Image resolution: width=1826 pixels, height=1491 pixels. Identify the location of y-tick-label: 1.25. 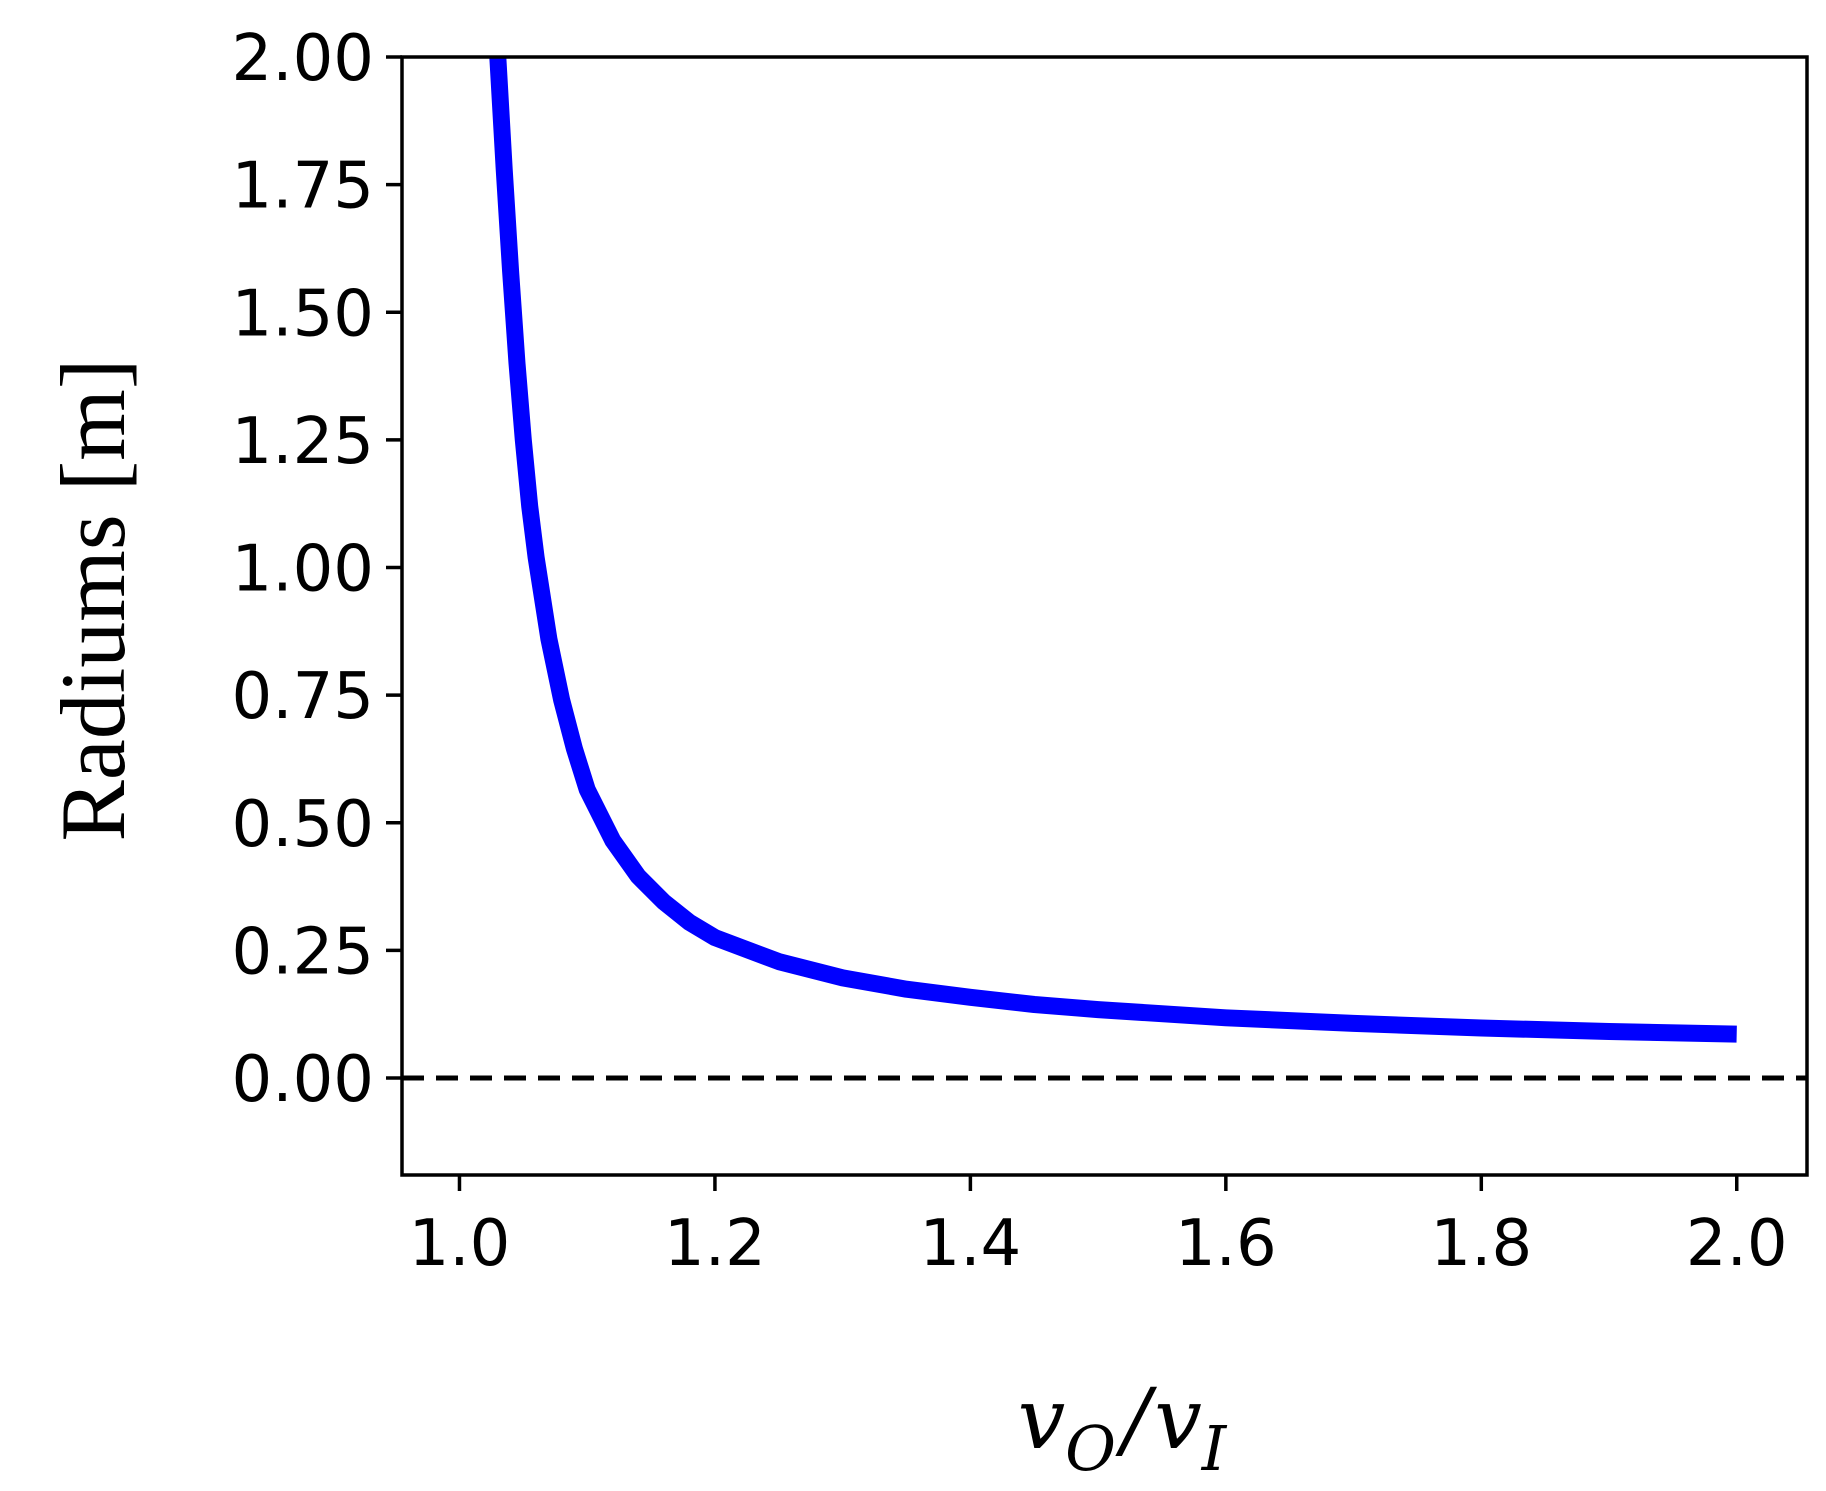
(303, 442).